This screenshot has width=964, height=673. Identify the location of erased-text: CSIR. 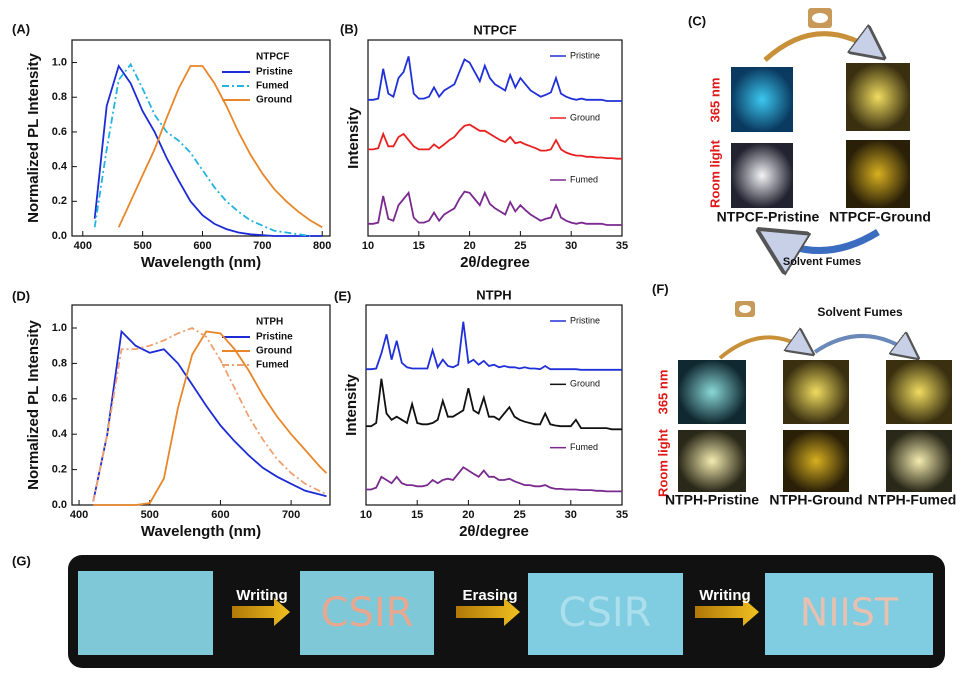
(605, 613).